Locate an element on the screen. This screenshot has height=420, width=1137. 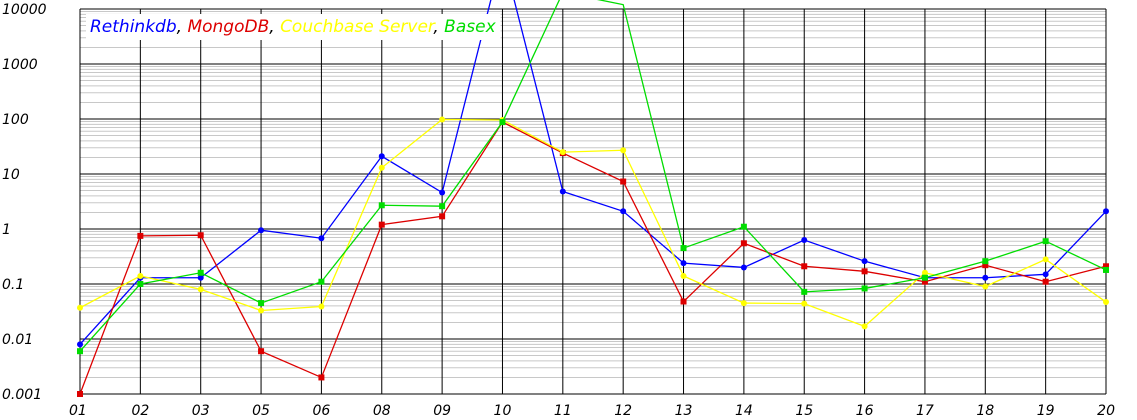
x-tick-label: 05 is located at coordinates (261, 411).